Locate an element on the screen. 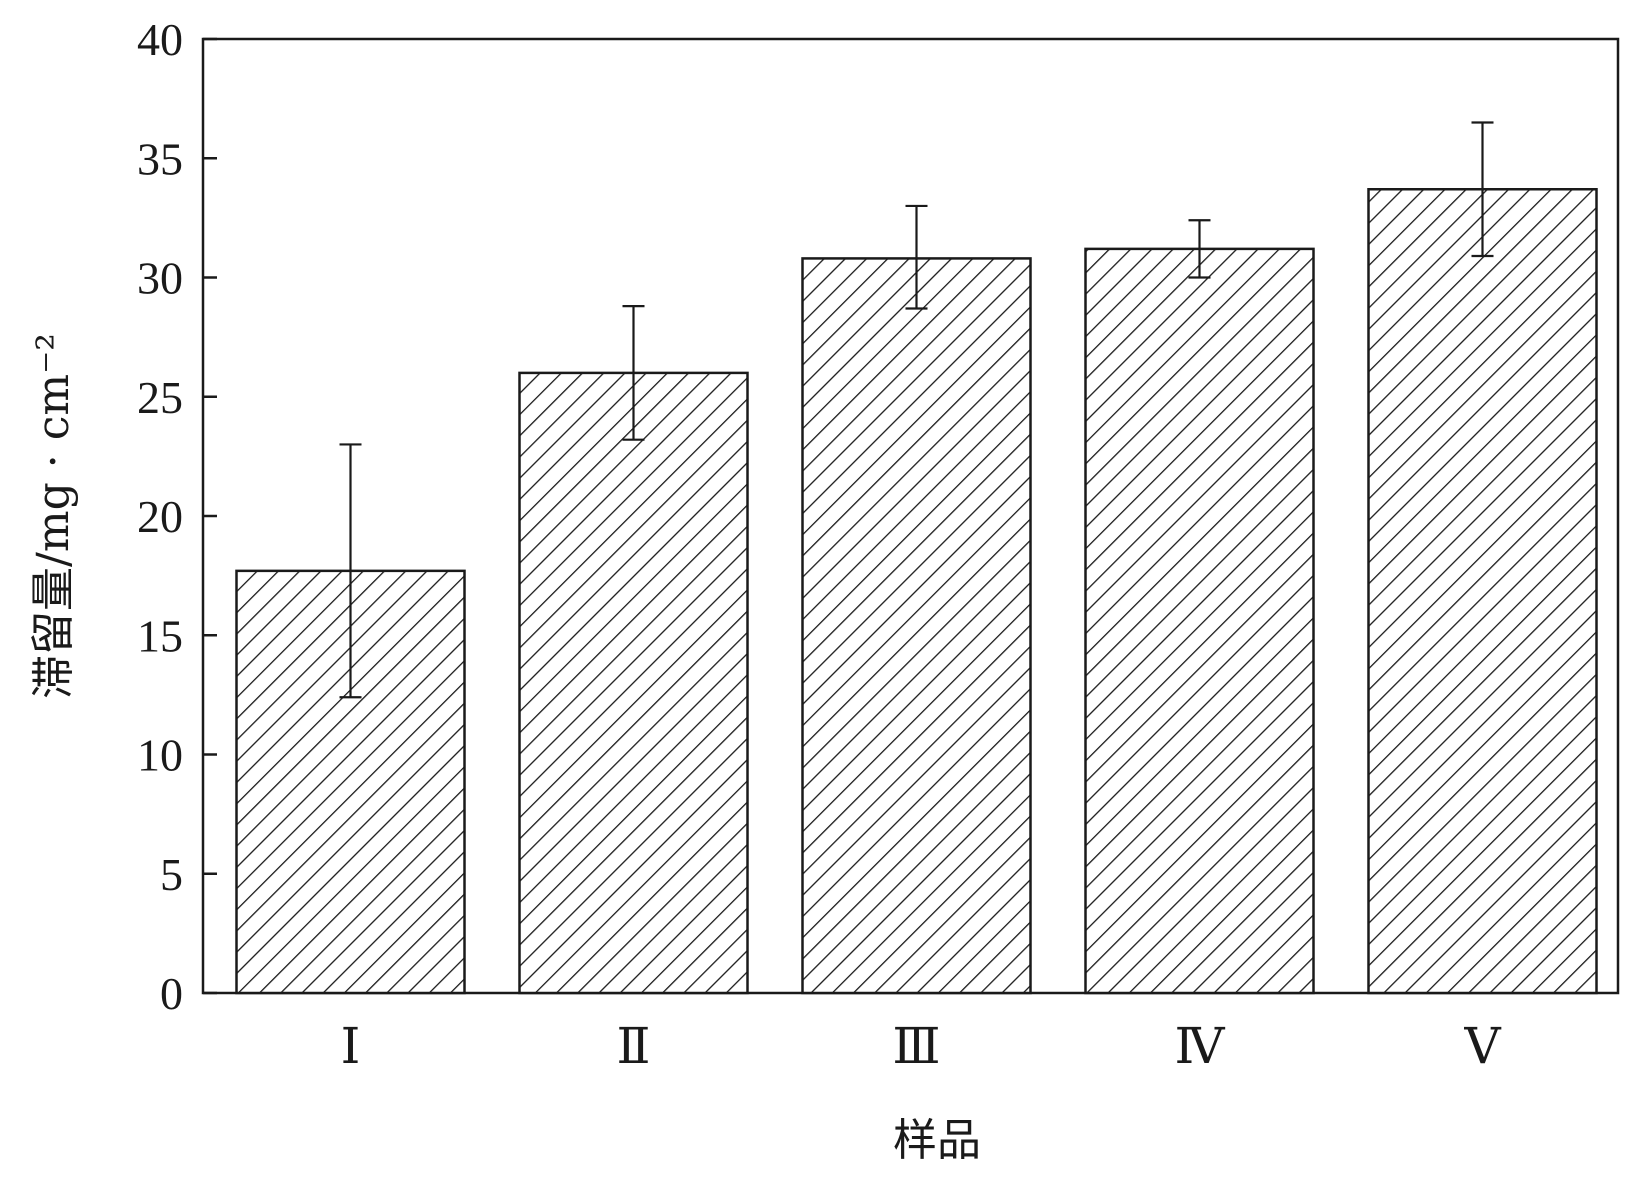 This screenshot has height=1177, width=1626. y-tick-label: 10 is located at coordinates (160, 755).